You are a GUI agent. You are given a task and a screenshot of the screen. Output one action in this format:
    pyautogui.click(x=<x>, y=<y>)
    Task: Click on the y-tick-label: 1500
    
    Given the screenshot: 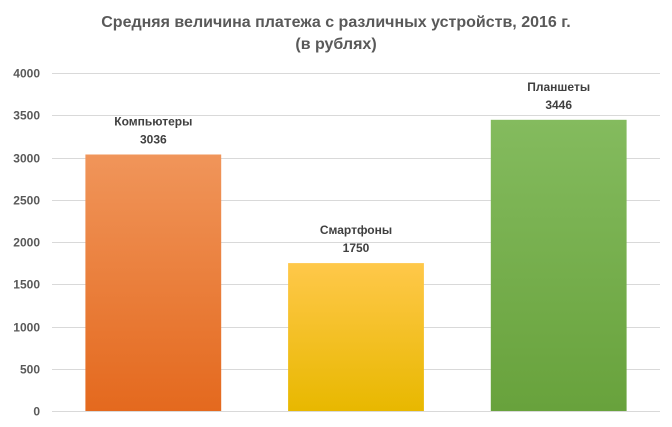 What is the action you would take?
    pyautogui.click(x=26, y=285)
    